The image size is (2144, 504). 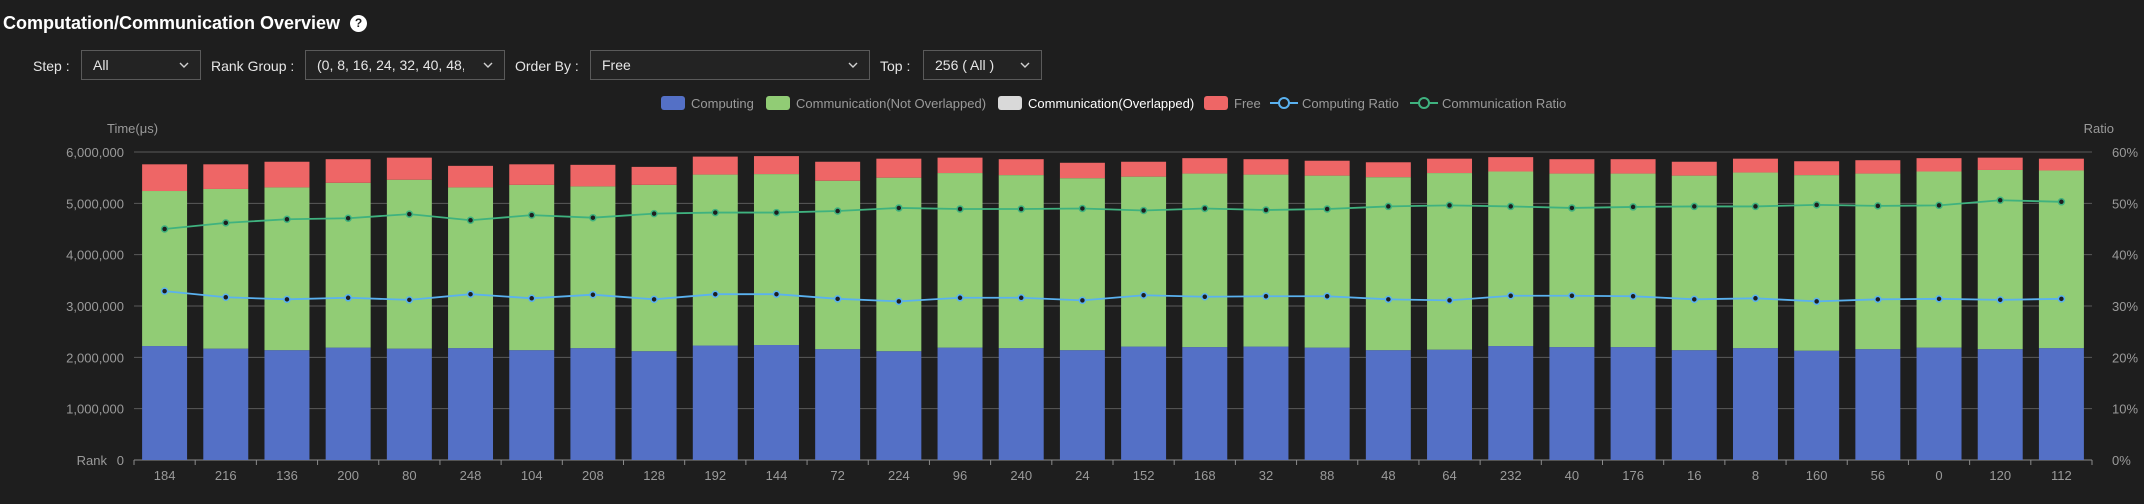 What do you see at coordinates (707, 103) in the screenshot?
I see `legend-item-computing: Computing` at bounding box center [707, 103].